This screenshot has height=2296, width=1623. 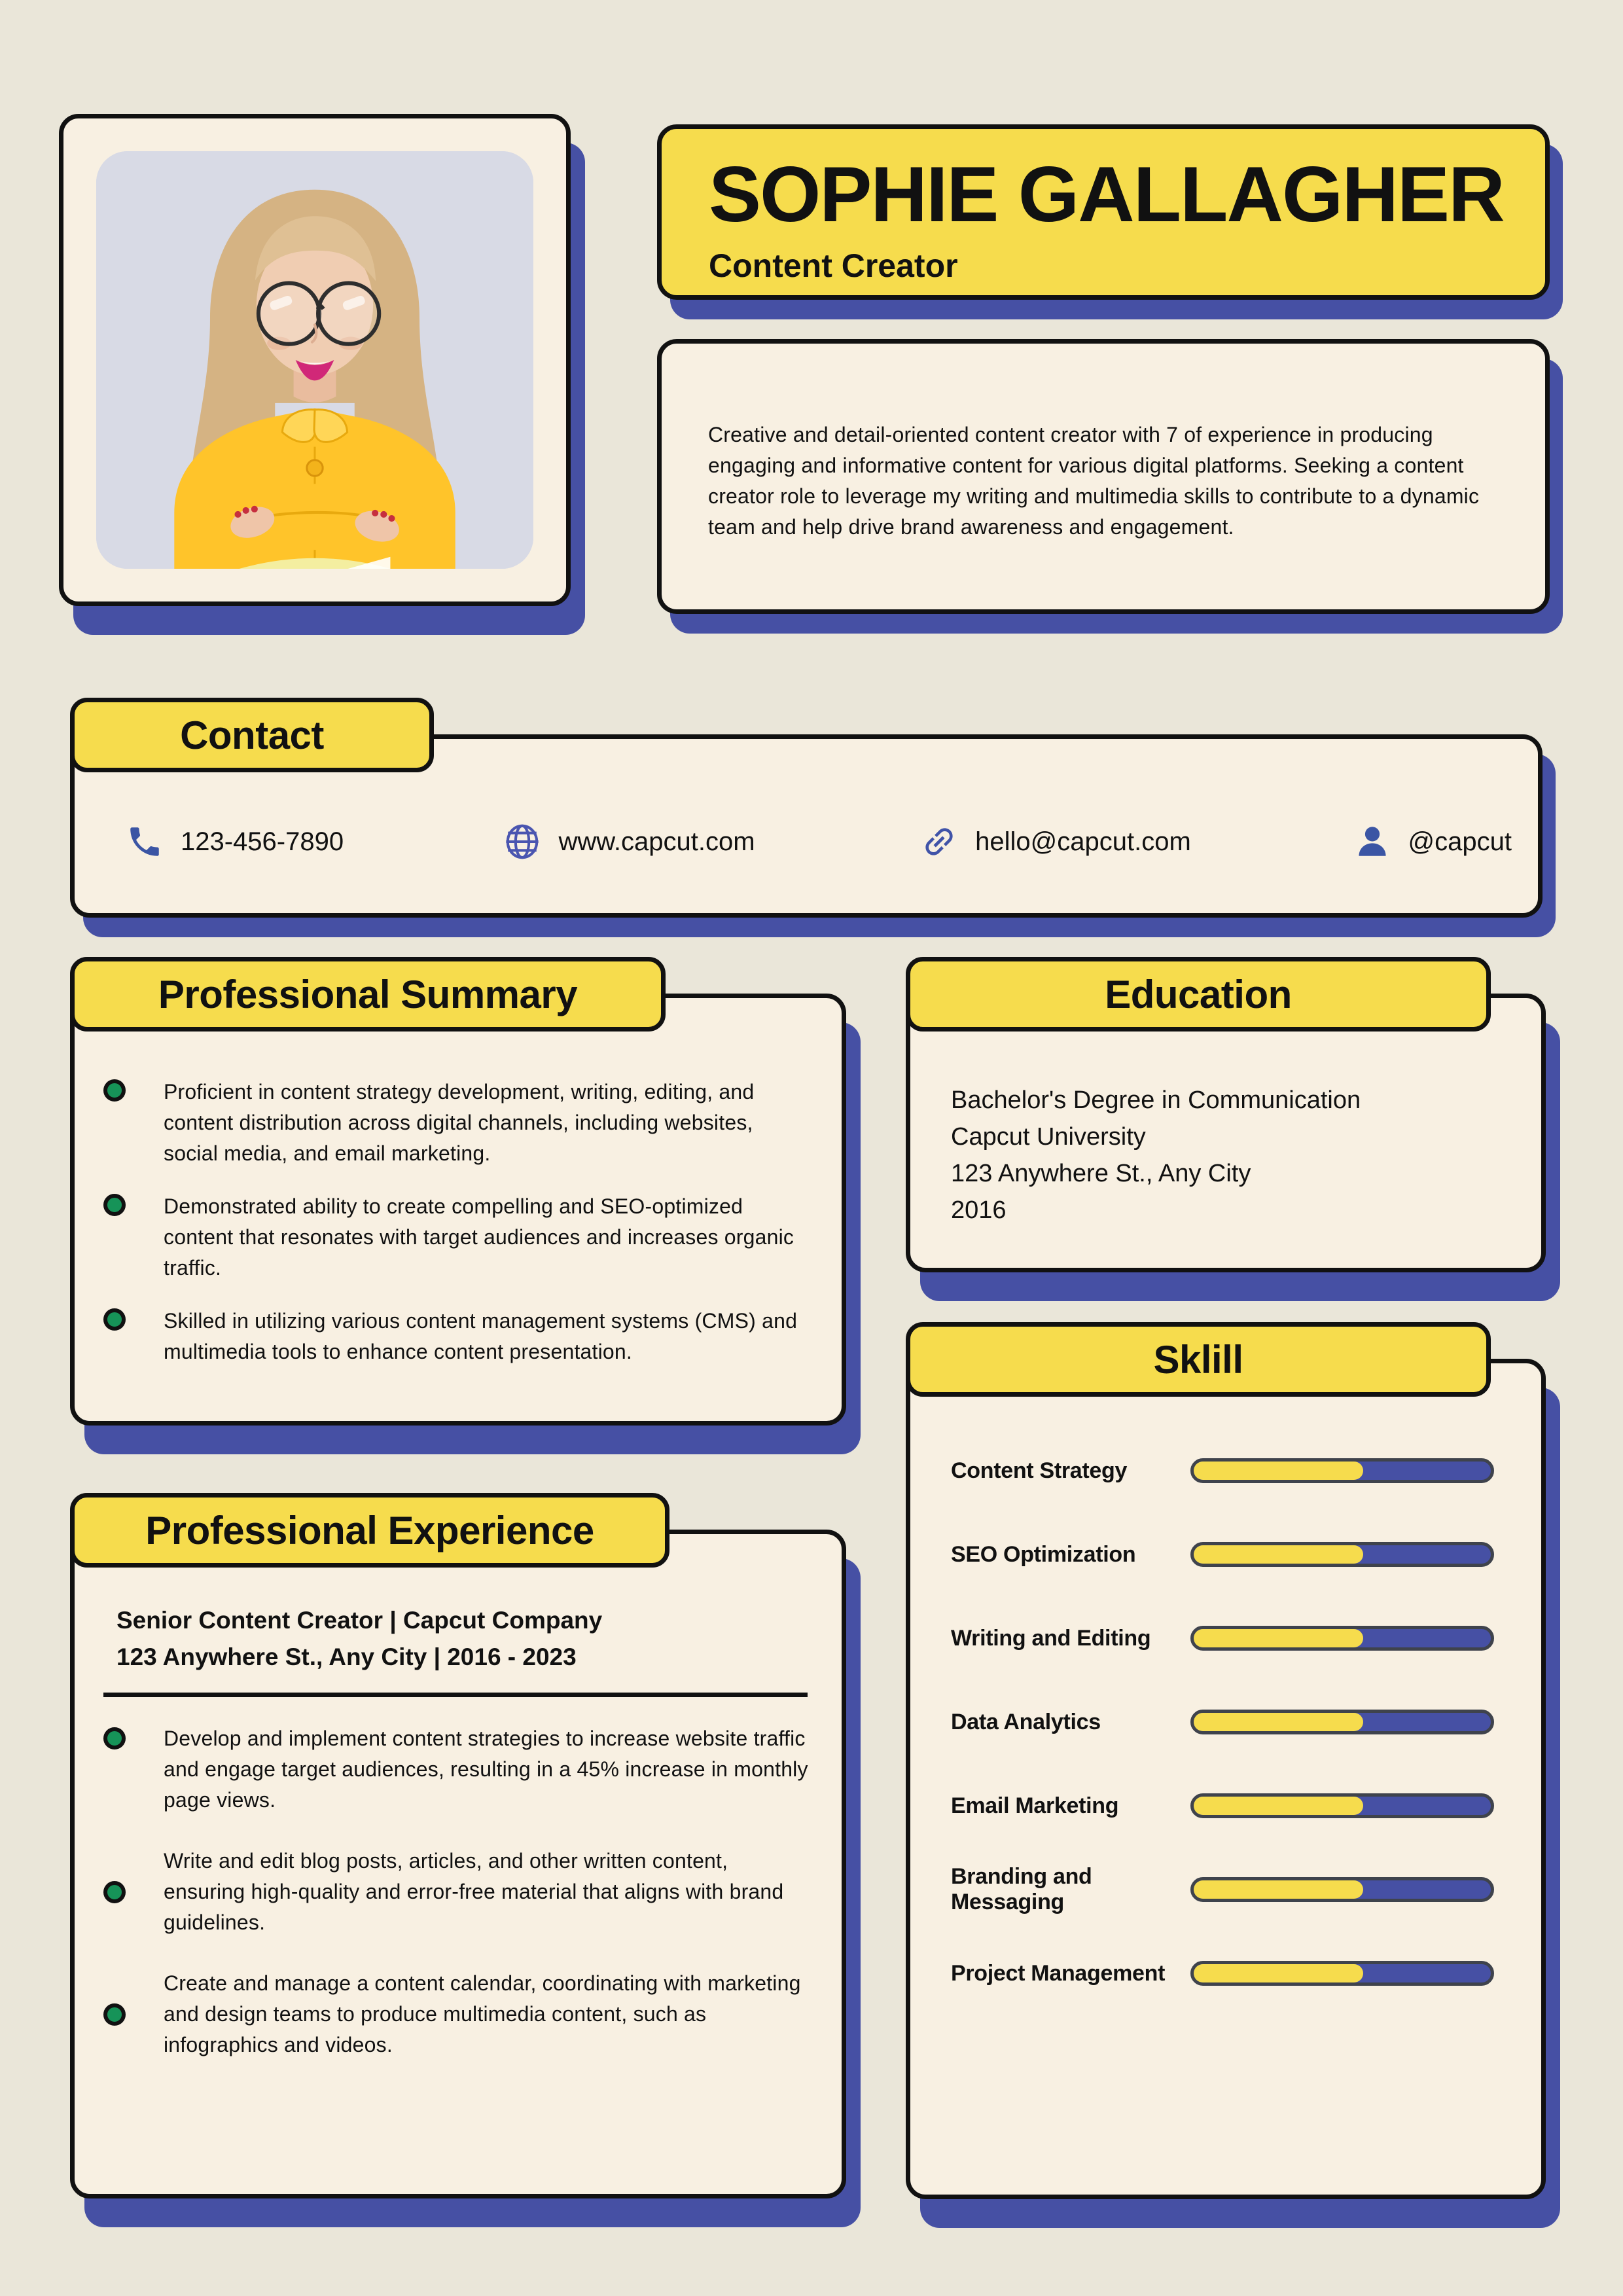 I want to click on person-name: SOPHIE GALLAGHER, so click(x=1107, y=194).